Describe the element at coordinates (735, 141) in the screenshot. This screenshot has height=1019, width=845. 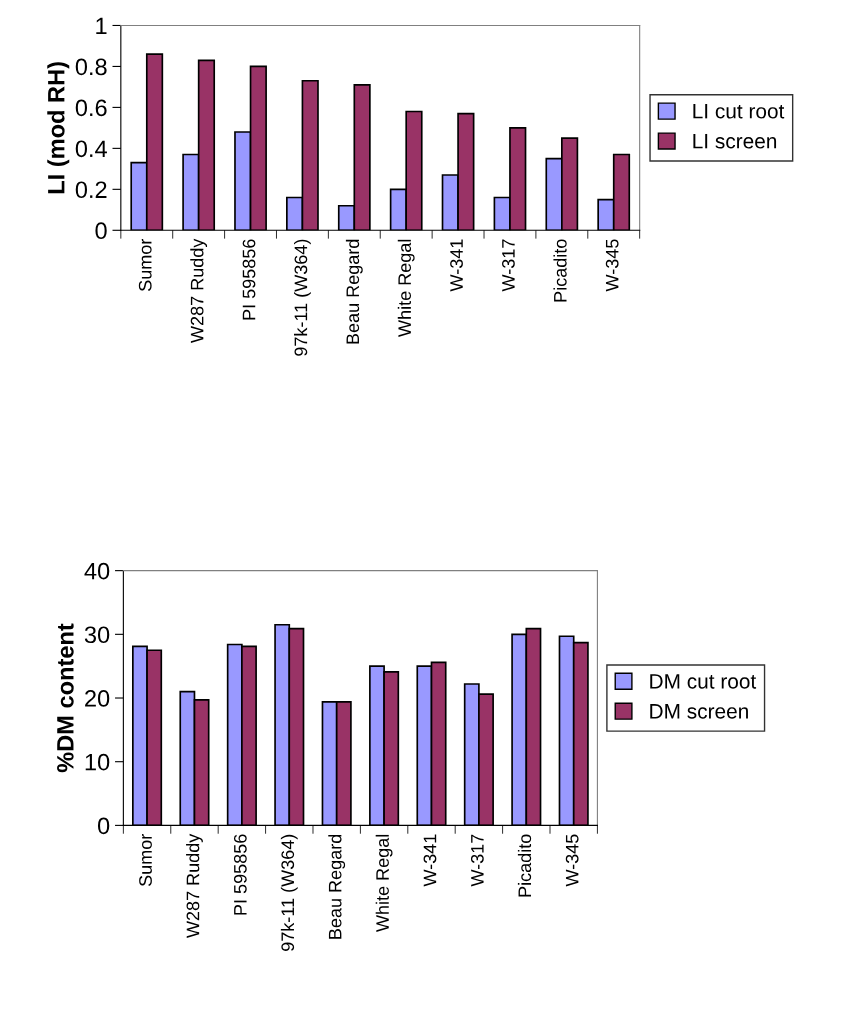
I see `legend-label: LI screen` at that location.